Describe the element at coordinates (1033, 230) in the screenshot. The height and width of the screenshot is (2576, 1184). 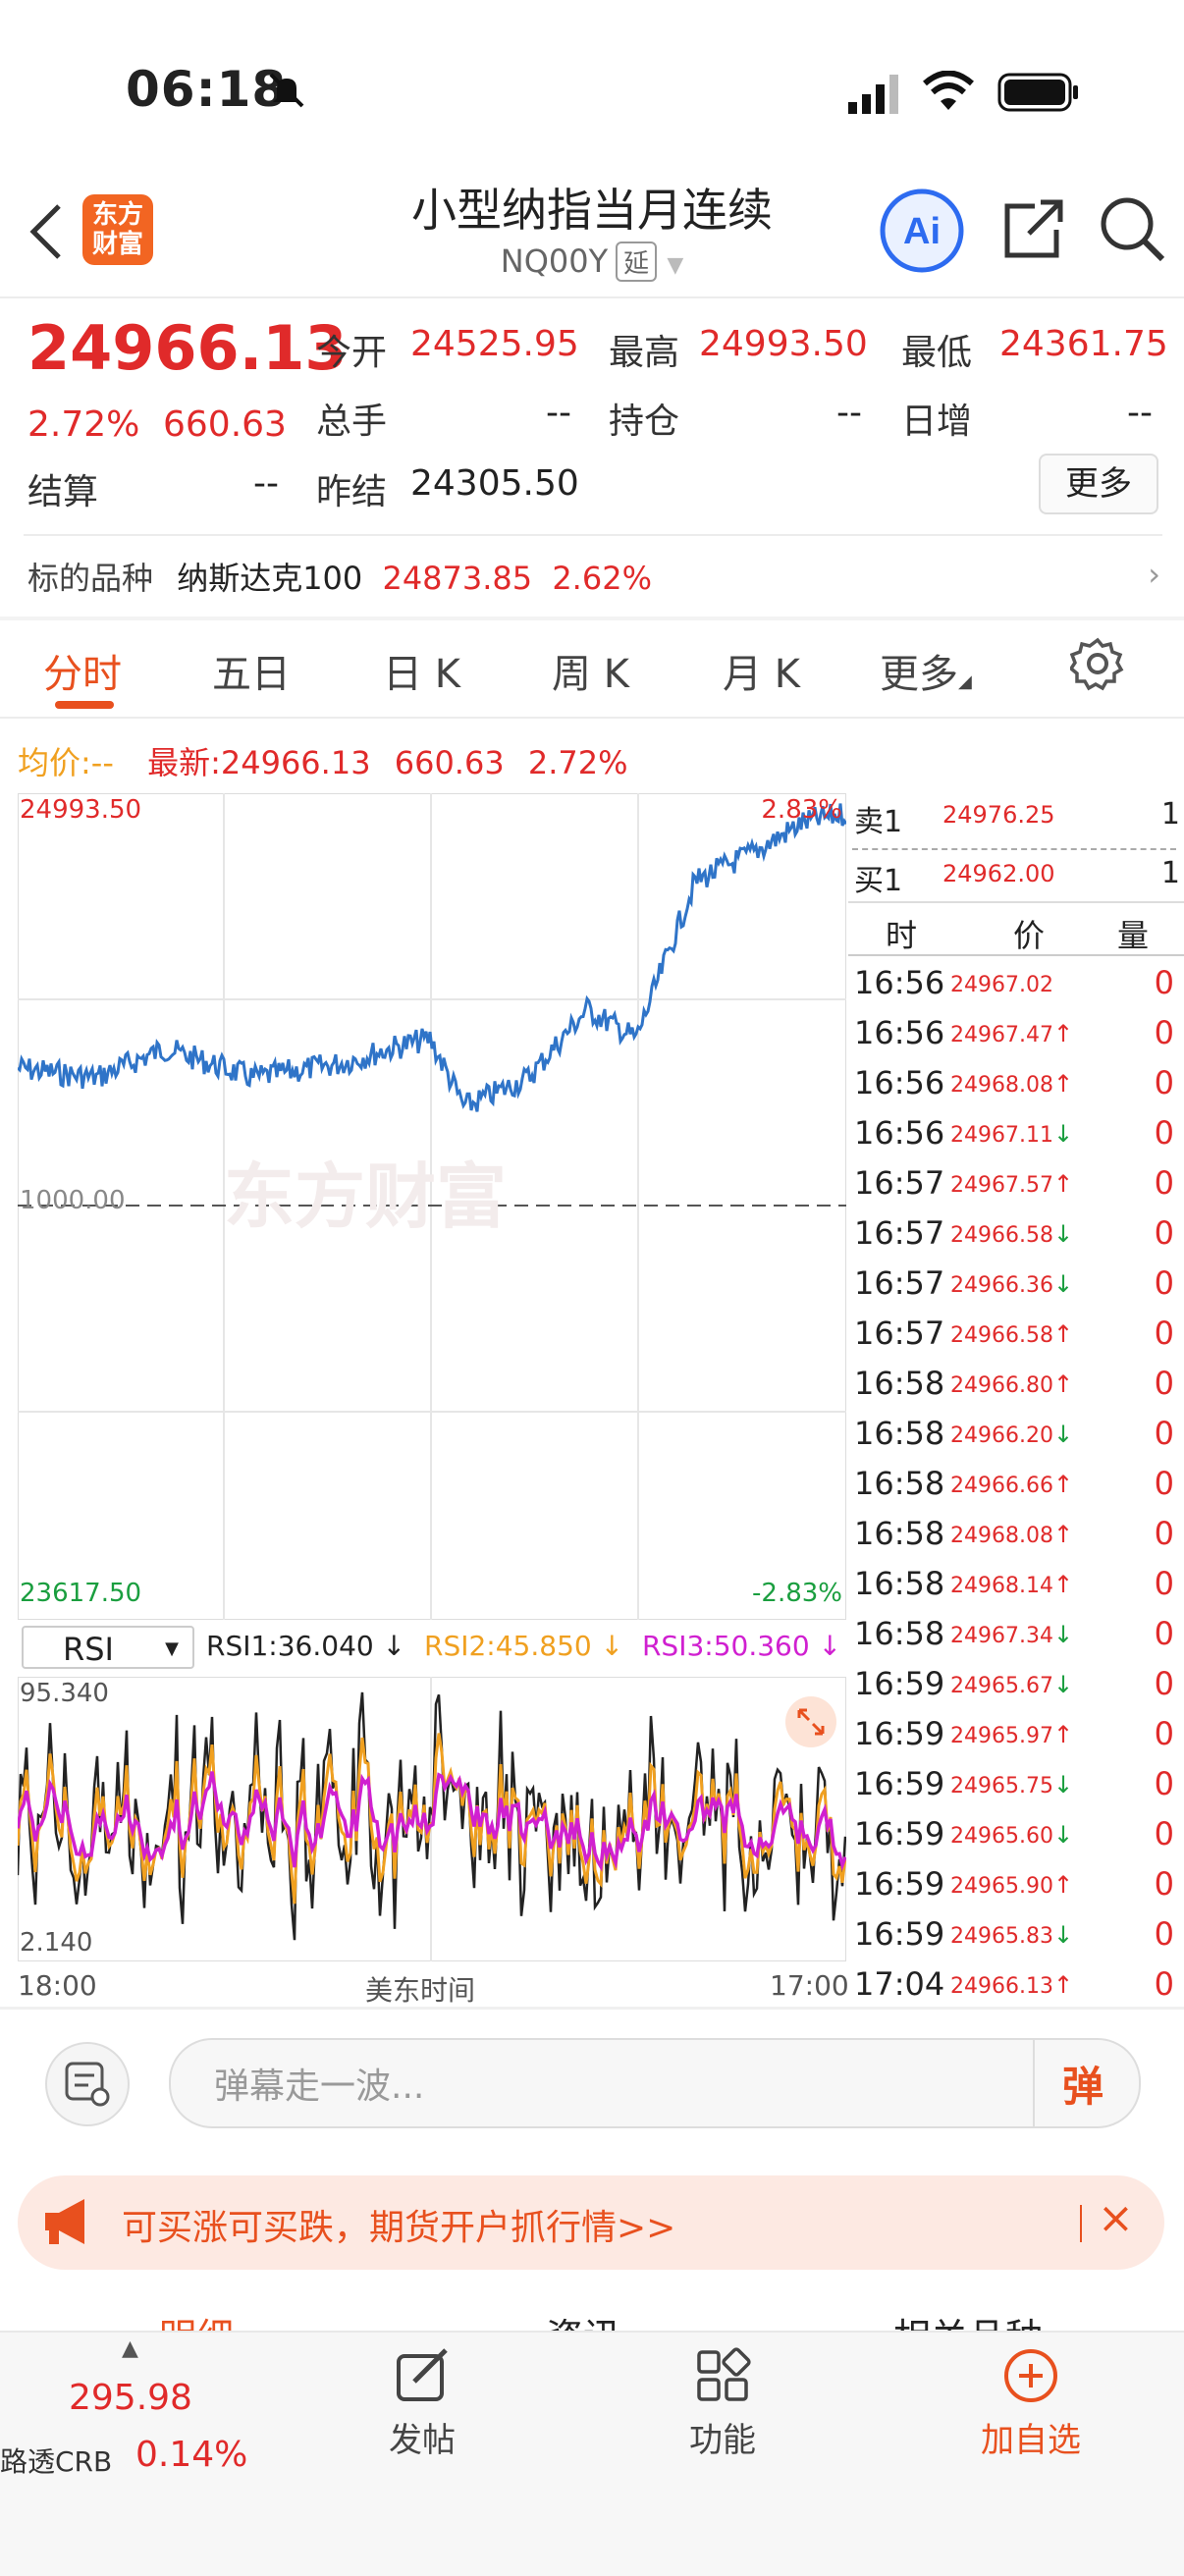
I see `share-icon` at that location.